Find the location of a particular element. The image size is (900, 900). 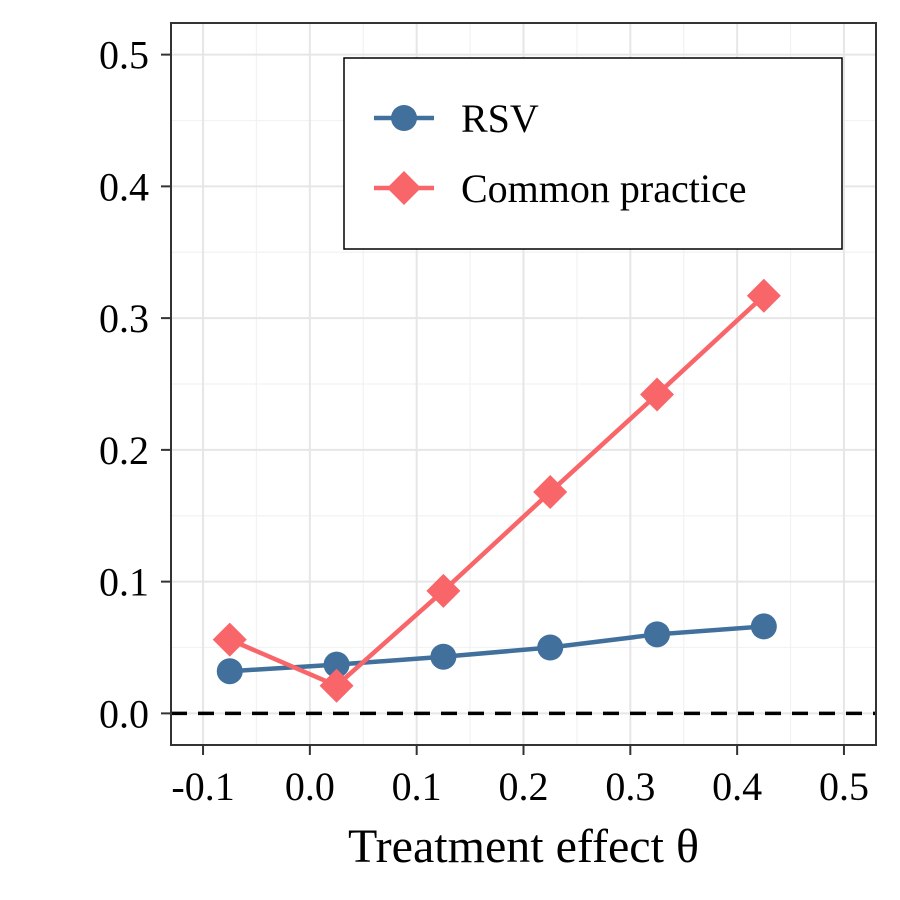

y-tick-label: 0.4 is located at coordinates (124, 186).